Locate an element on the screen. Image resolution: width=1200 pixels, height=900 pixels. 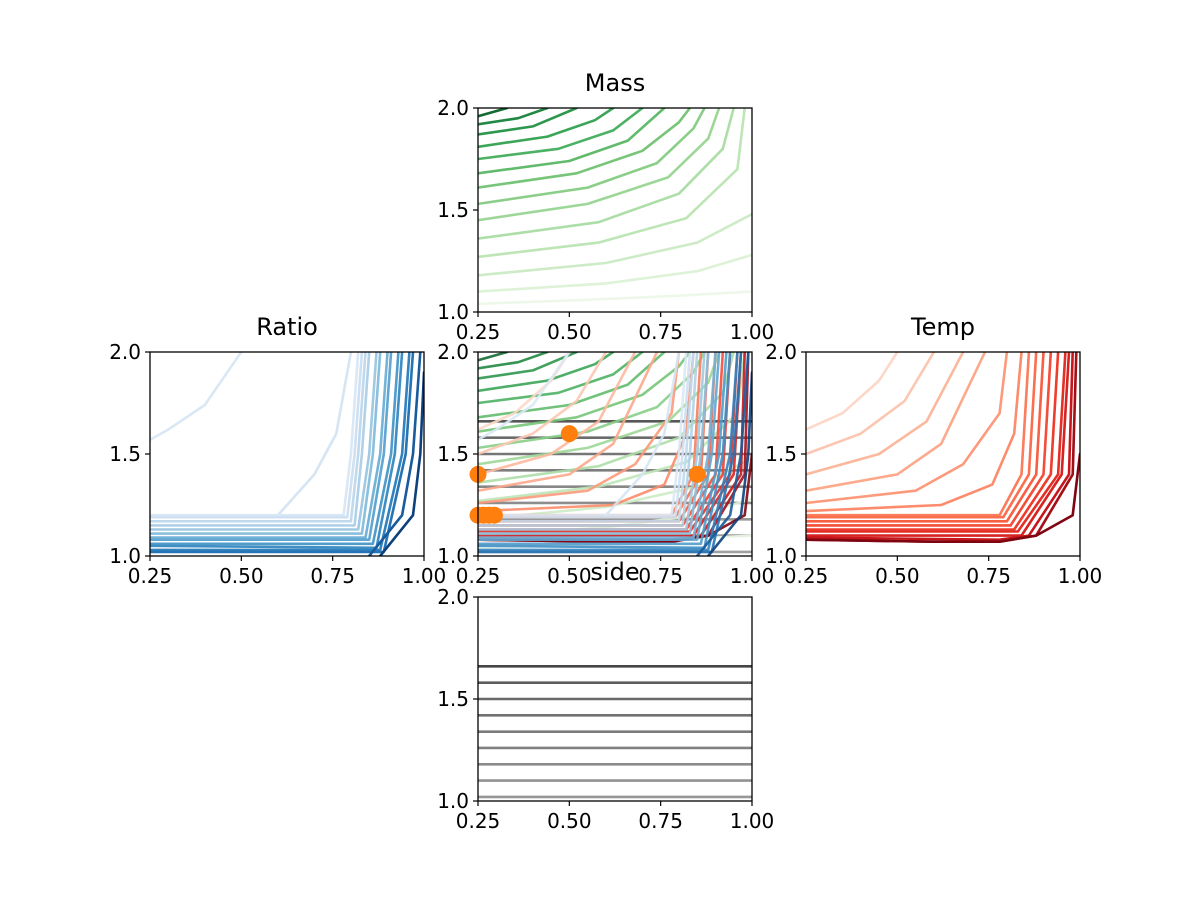
ratio-y-tick-label: 1.5 is located at coordinates (125, 454).